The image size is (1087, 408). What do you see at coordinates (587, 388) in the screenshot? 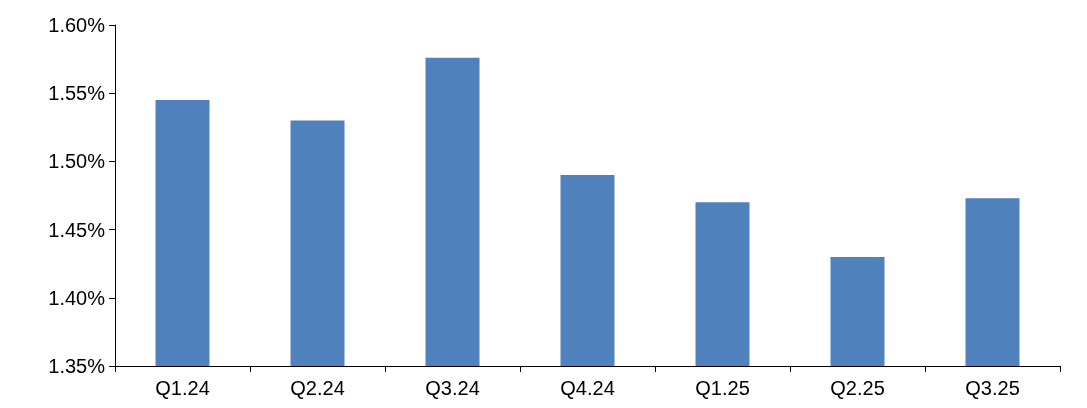
I see `x-tick-label: Q4.24` at bounding box center [587, 388].